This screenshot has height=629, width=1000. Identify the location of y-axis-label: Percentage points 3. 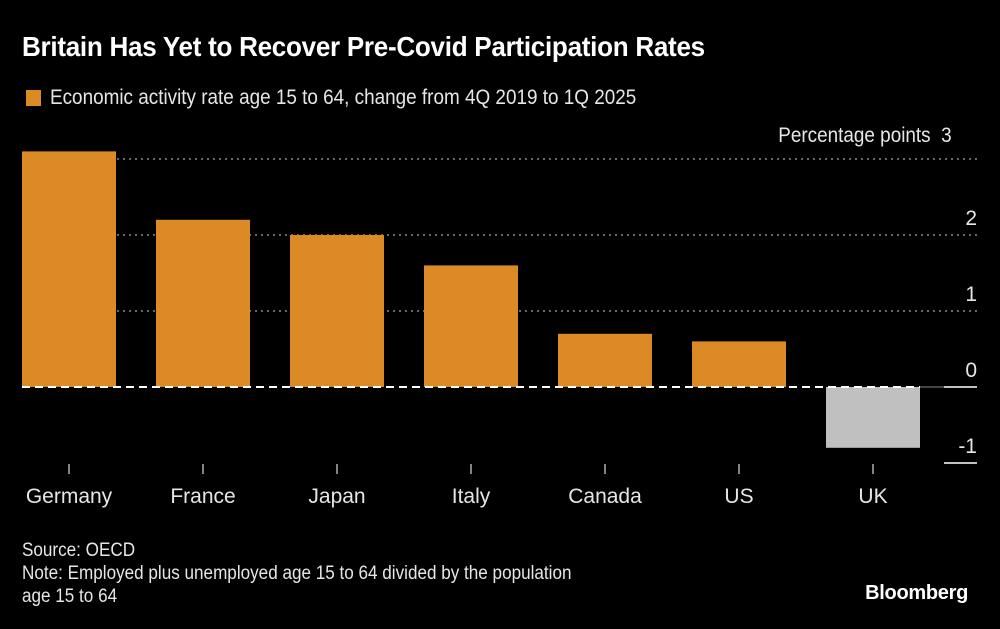
(865, 135).